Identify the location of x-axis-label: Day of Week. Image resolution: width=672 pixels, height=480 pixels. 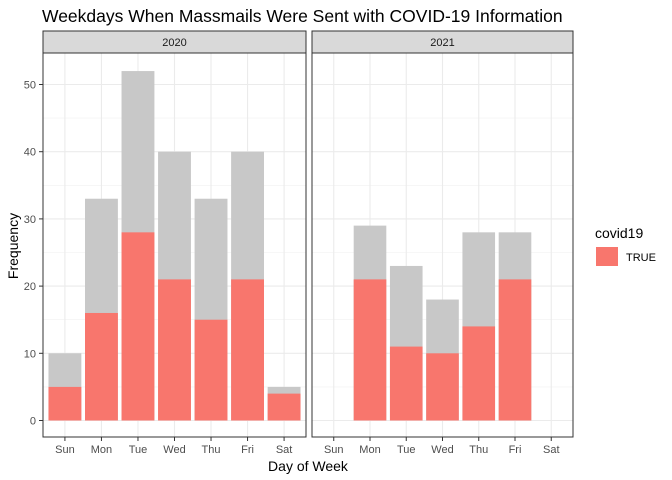
(308, 466).